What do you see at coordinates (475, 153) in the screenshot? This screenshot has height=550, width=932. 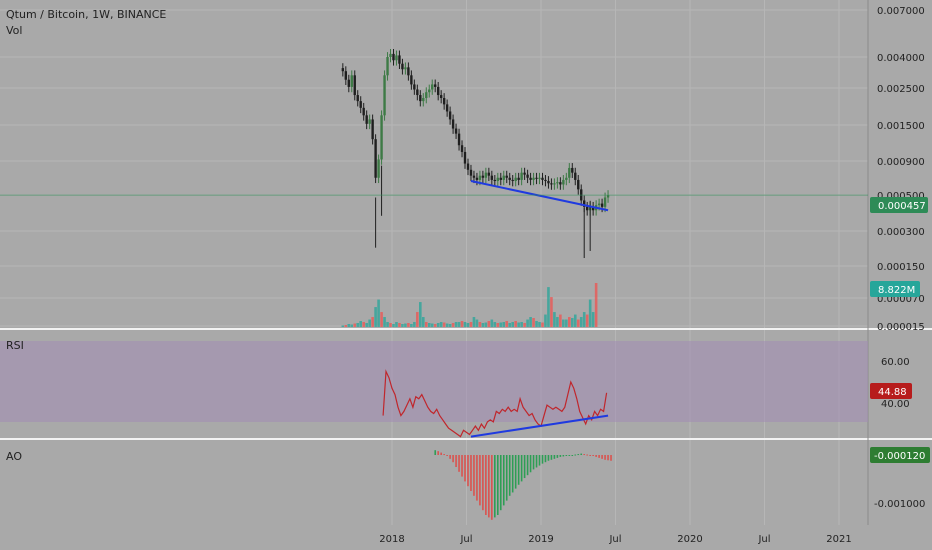 I see `price-candles` at bounding box center [475, 153].